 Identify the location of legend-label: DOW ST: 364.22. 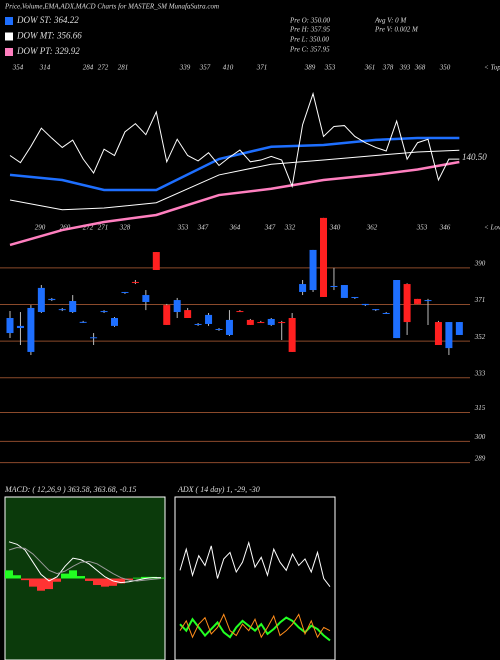
(47, 20).